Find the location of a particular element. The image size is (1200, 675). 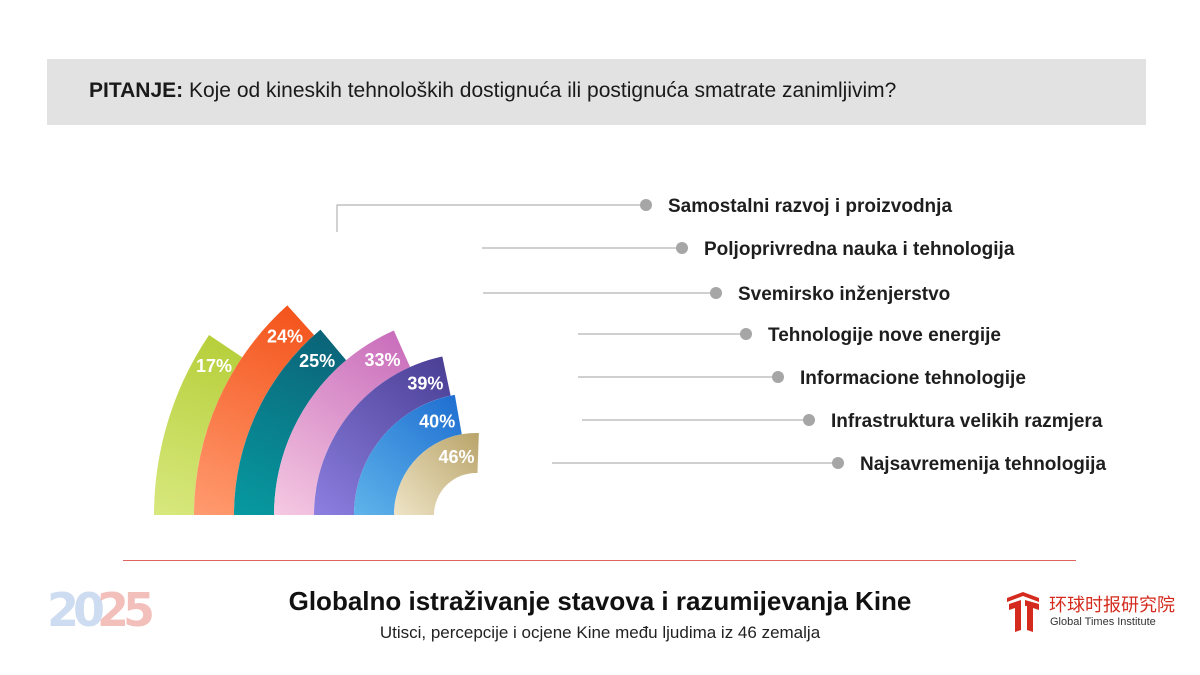

band-svemirsko-inzenjerstvo is located at coordinates (290, 422).